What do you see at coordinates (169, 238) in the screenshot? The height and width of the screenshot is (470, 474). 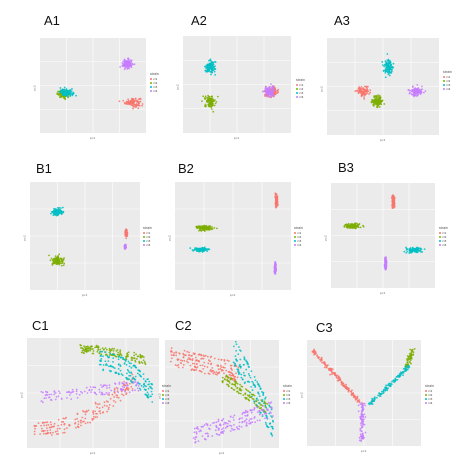 I see `y-axis-label: pc2` at bounding box center [169, 238].